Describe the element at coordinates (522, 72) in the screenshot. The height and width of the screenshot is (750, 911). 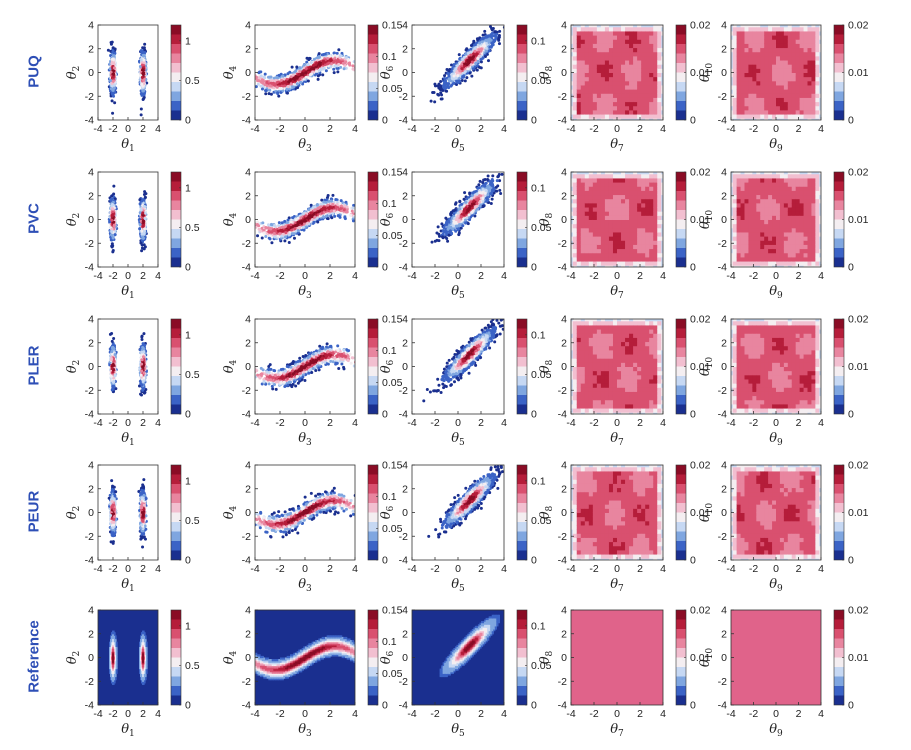
I see `colorbar` at that location.